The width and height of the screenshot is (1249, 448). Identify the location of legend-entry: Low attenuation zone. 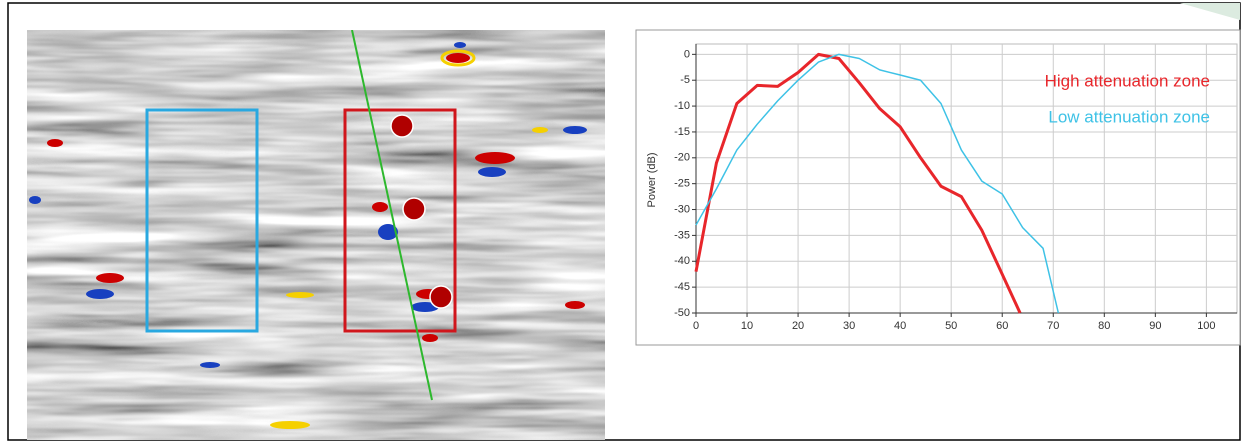
(1129, 116).